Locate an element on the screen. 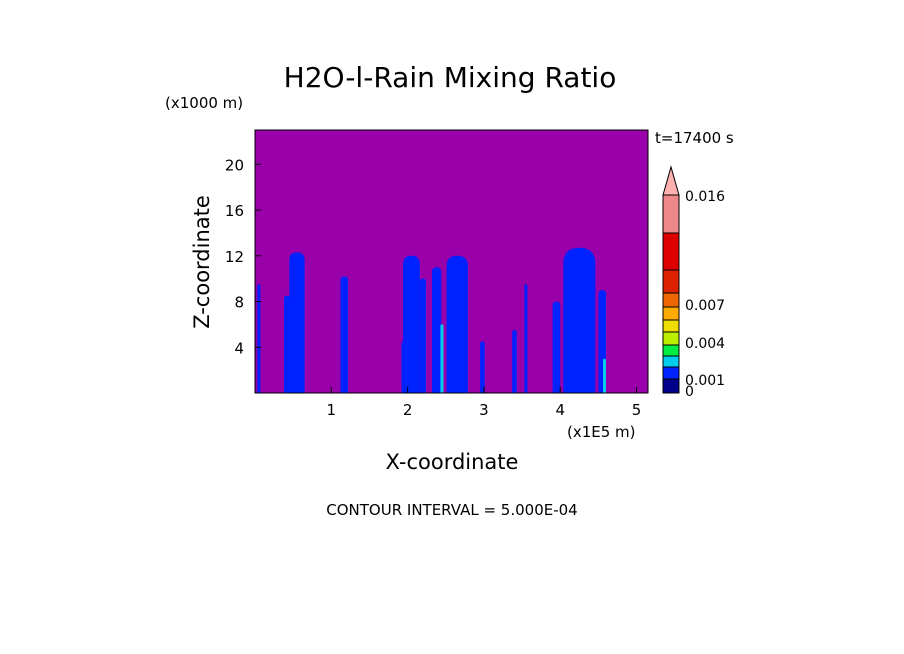 This screenshot has width=904, height=654. x-tick-label: 2 is located at coordinates (408, 410).